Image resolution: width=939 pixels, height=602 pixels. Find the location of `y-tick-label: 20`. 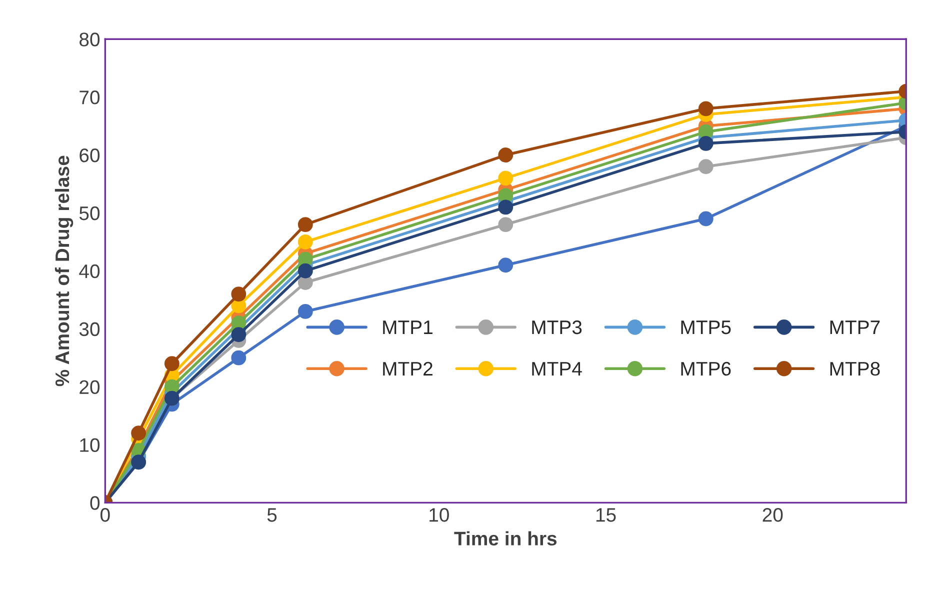

y-tick-label: 20 is located at coordinates (90, 387).